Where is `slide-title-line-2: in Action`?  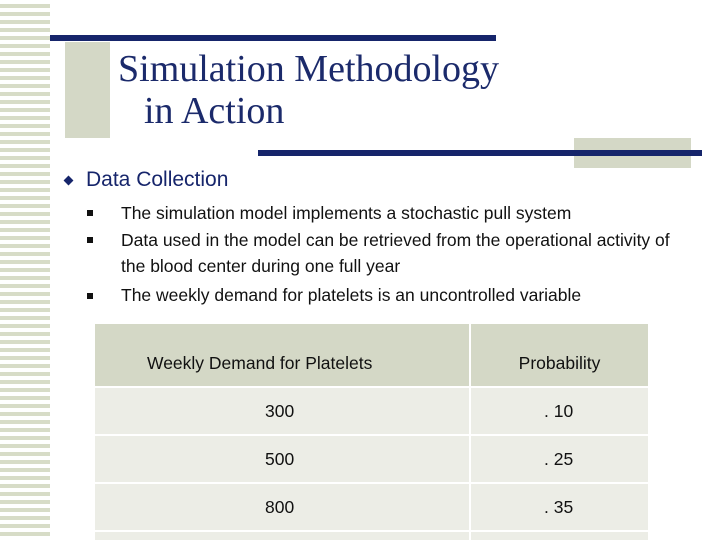
slide-title-line-2: in Action is located at coordinates (214, 111).